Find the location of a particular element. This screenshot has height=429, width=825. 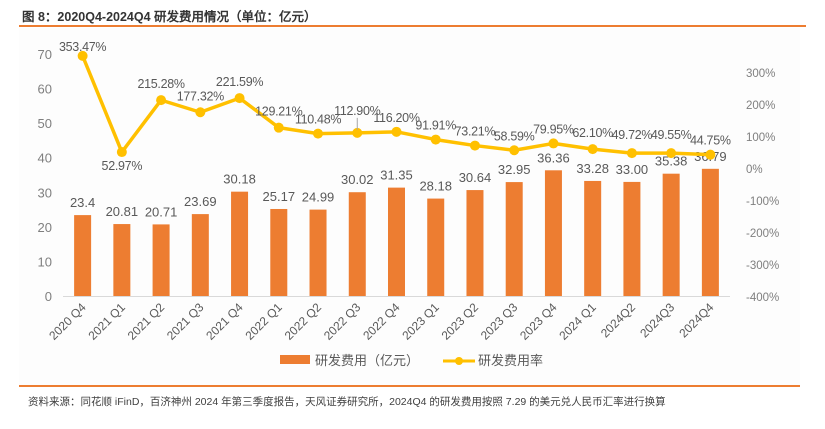

right-axis-tick-label: -300% is located at coordinates (762, 266).